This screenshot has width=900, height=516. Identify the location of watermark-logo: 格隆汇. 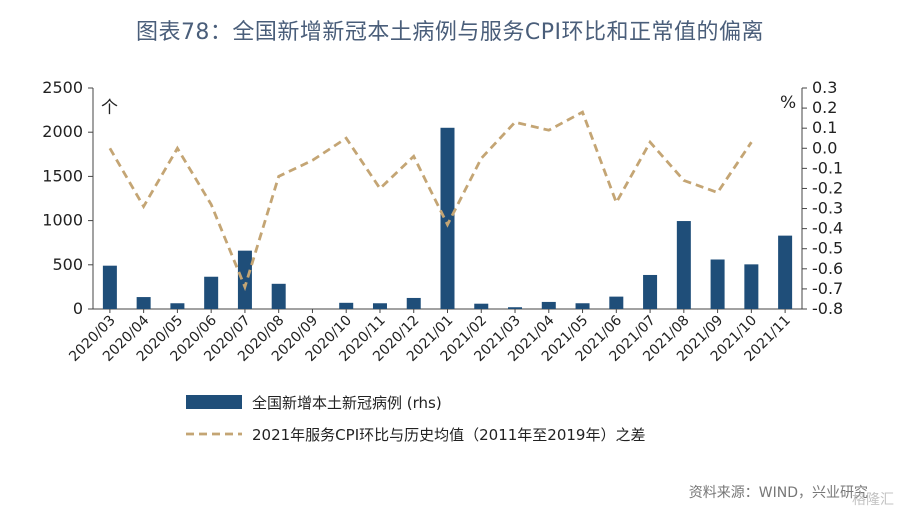
(873, 500).